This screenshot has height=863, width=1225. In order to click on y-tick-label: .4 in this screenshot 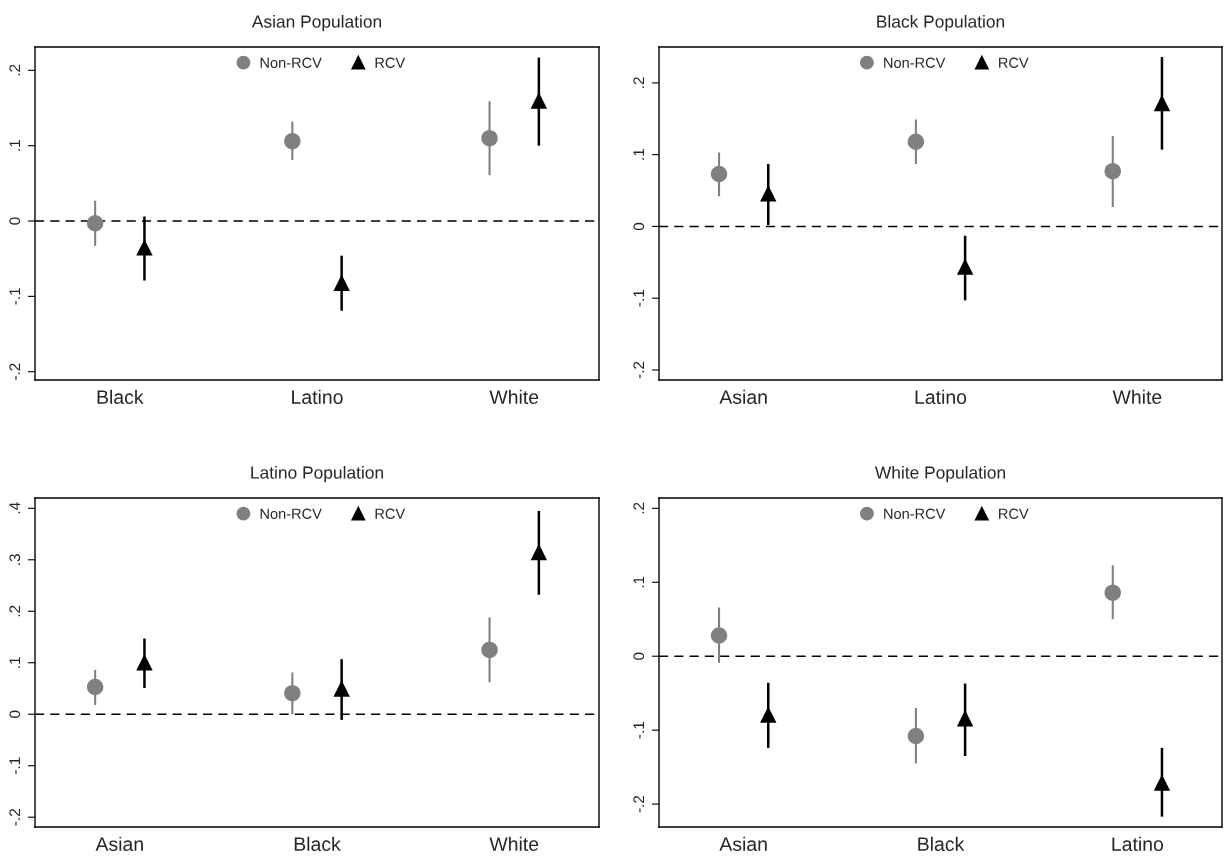, I will do `click(15, 508)`.